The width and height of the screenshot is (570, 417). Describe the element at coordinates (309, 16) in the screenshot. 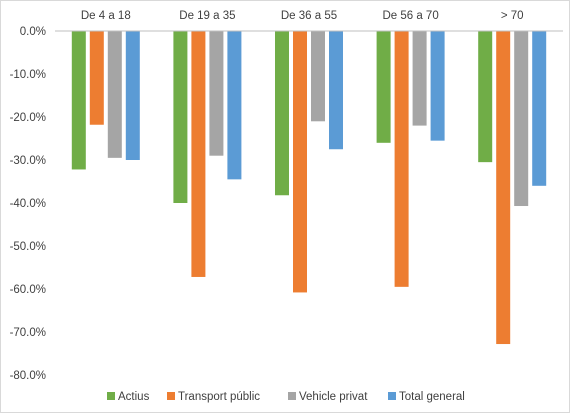

I see `category-label: De 36 a 55` at that location.